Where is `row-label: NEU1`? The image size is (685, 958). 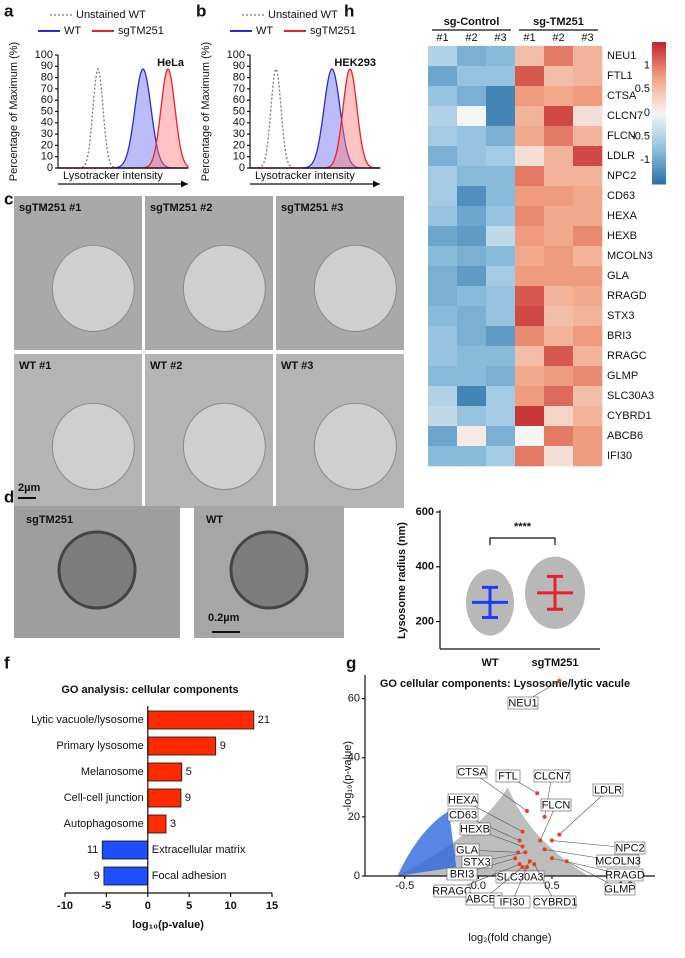 row-label: NEU1 is located at coordinates (621, 56).